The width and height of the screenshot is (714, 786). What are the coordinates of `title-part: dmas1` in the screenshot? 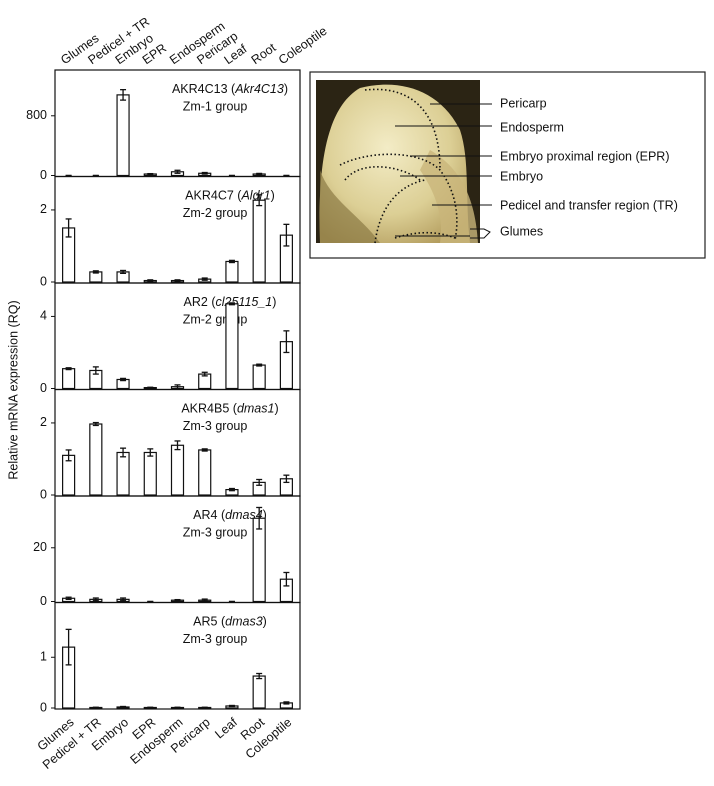 It's located at (256, 409).